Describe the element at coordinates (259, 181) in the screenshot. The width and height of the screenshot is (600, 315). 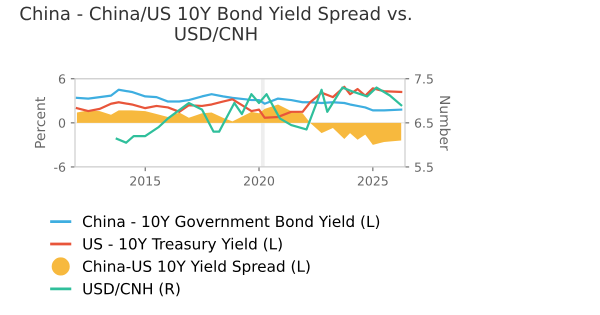
I see `x-tick-label: 2020` at that location.